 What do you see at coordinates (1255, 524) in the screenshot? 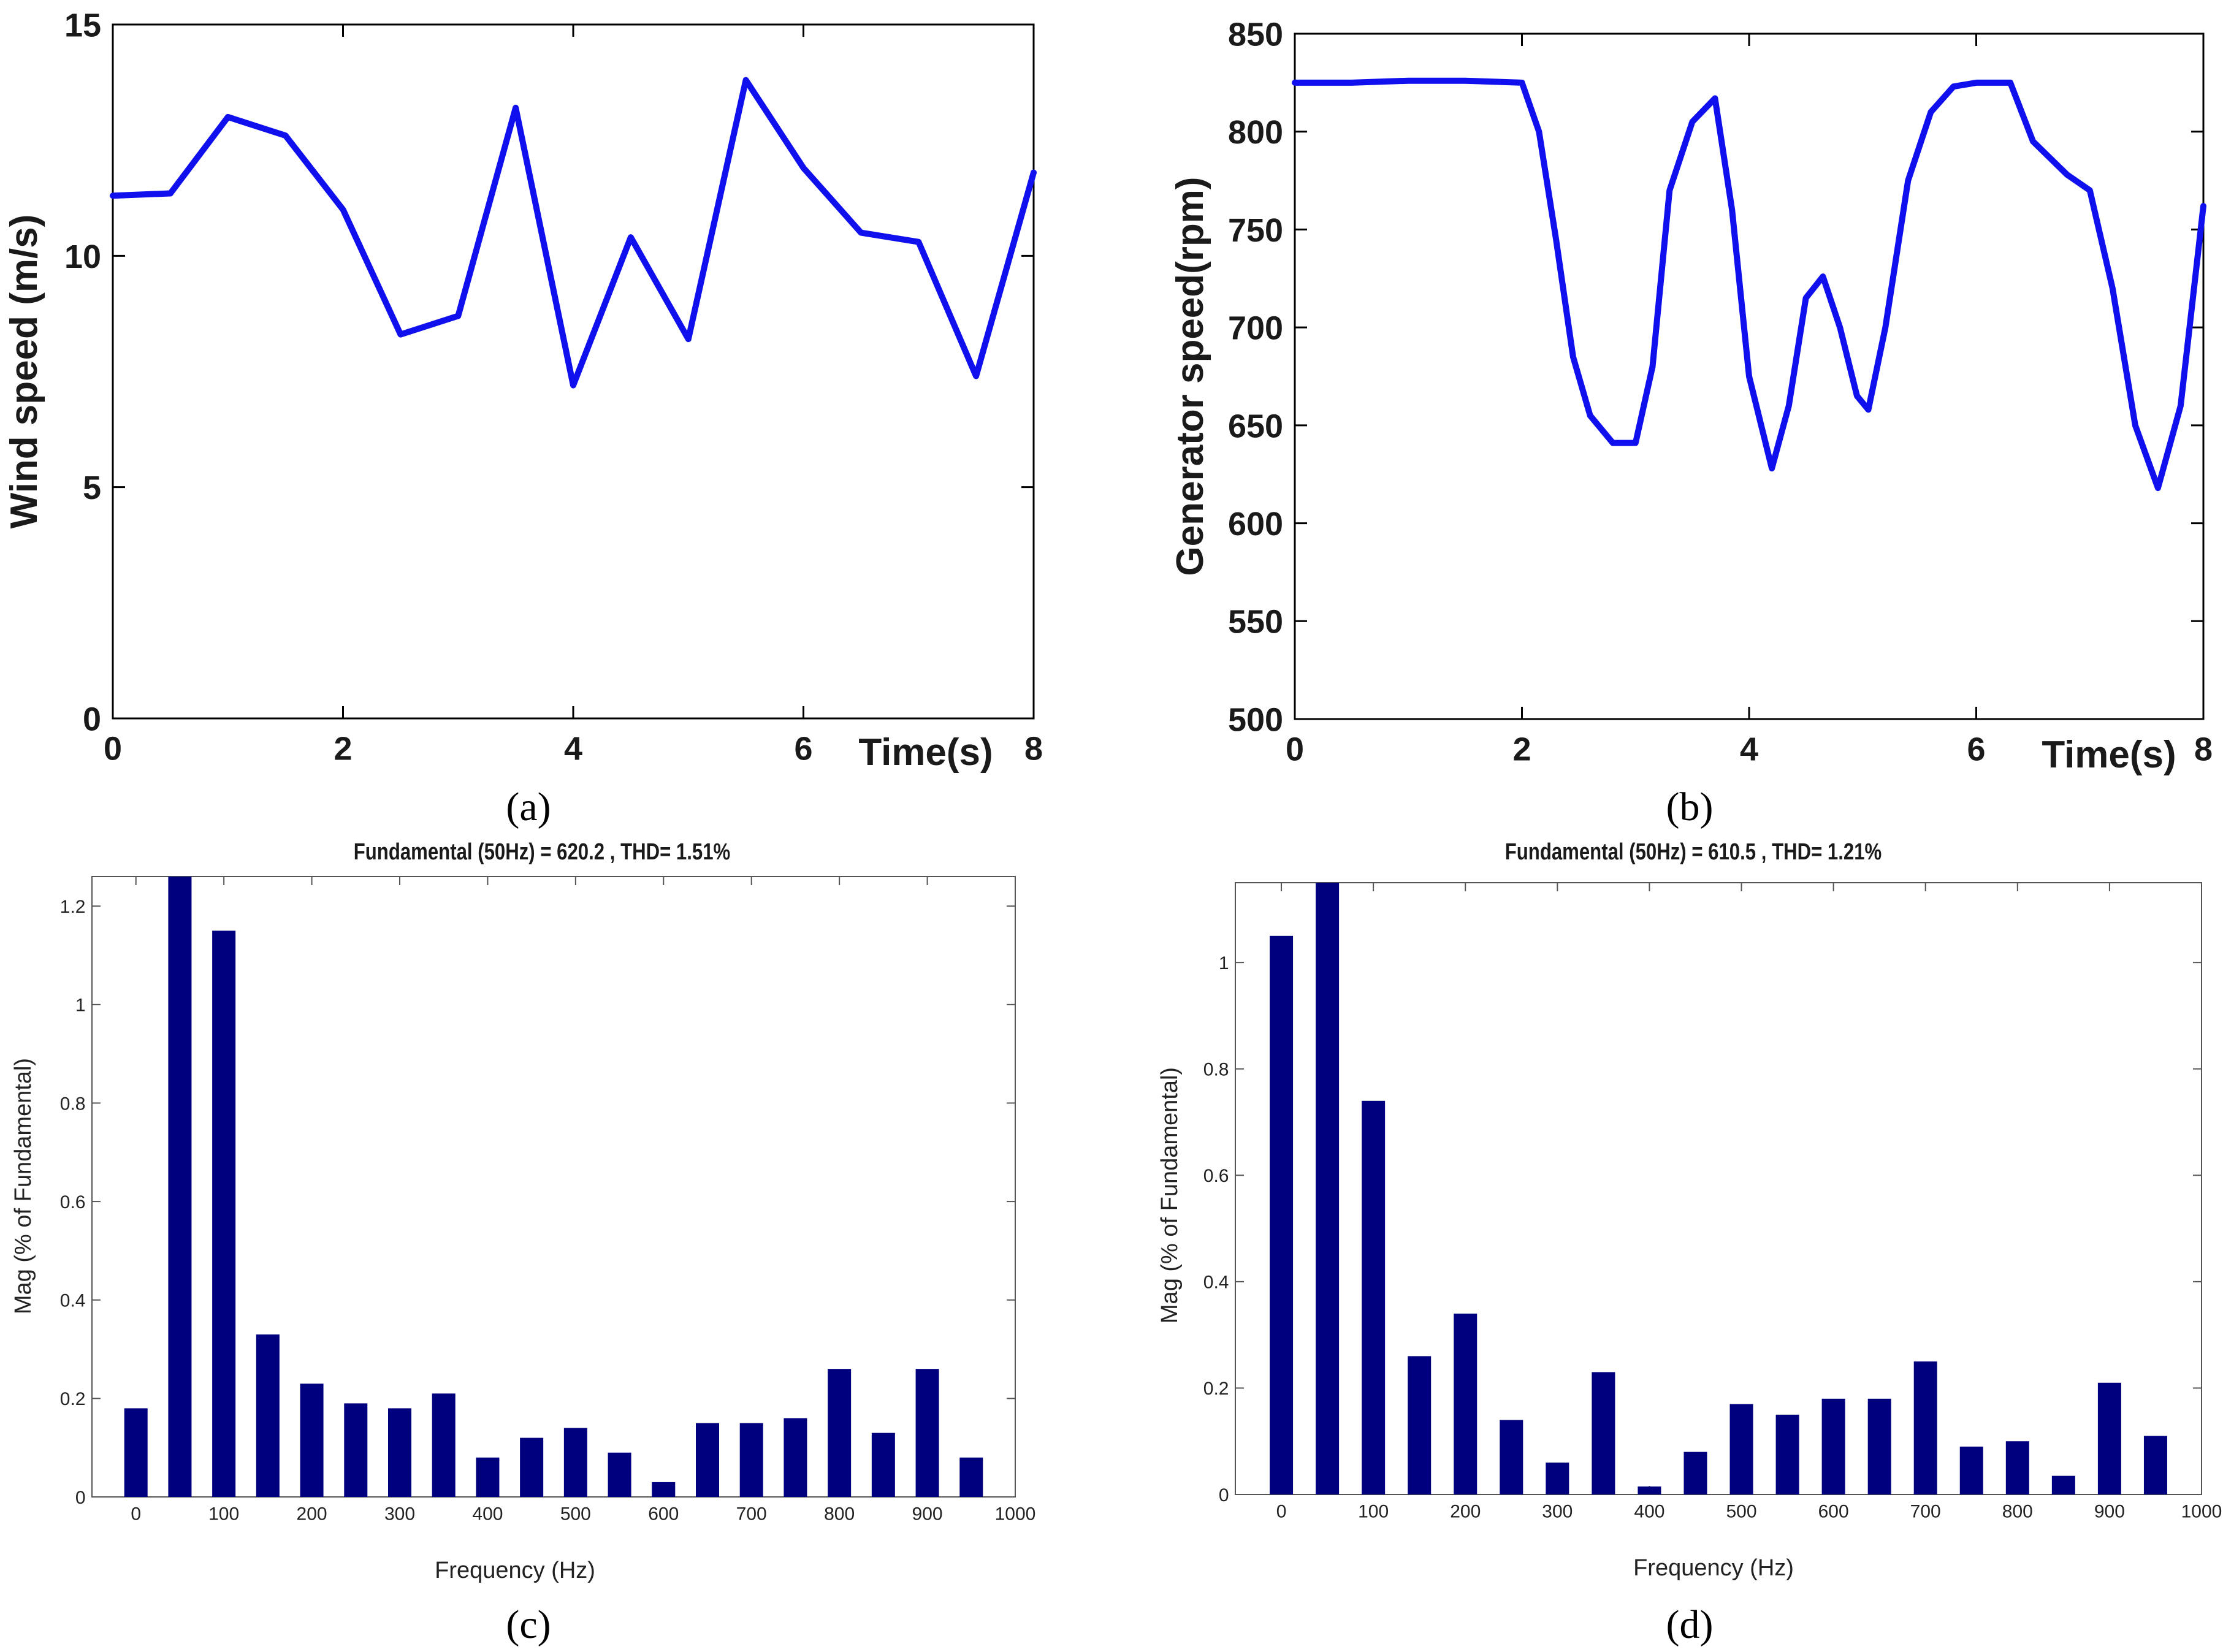
I see `y-tick-label: 600` at bounding box center [1255, 524].